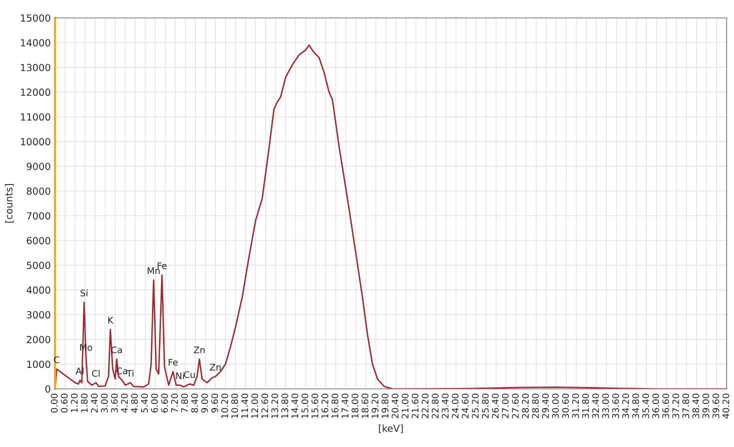 The width and height of the screenshot is (734, 447). What do you see at coordinates (134, 403) in the screenshot?
I see `x-tick-label: 4.80` at bounding box center [134, 403].